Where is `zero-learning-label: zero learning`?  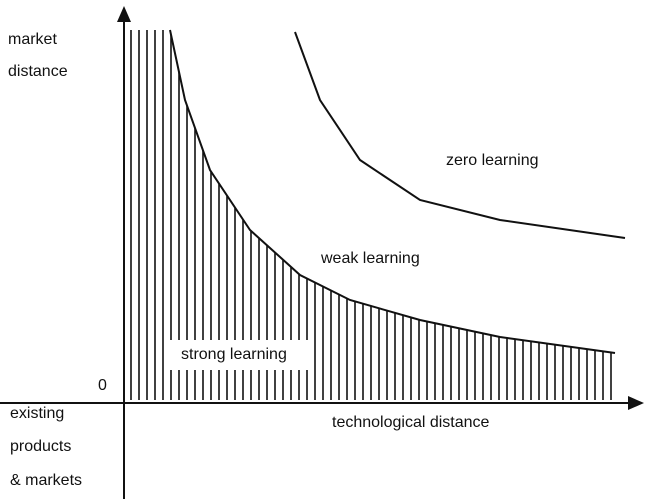 zero-learning-label: zero learning is located at coordinates (492, 160).